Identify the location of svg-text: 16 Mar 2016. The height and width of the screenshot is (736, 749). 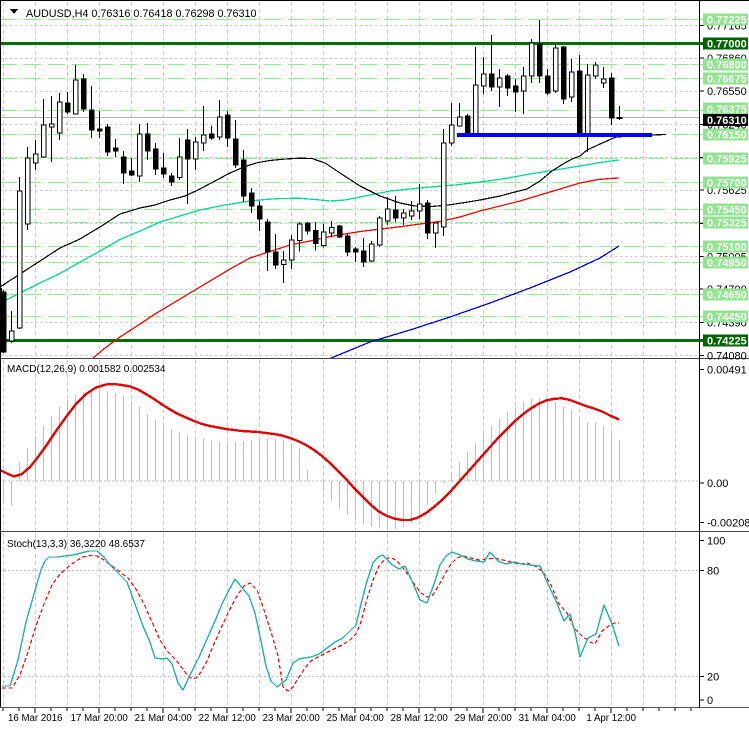
(35, 718).